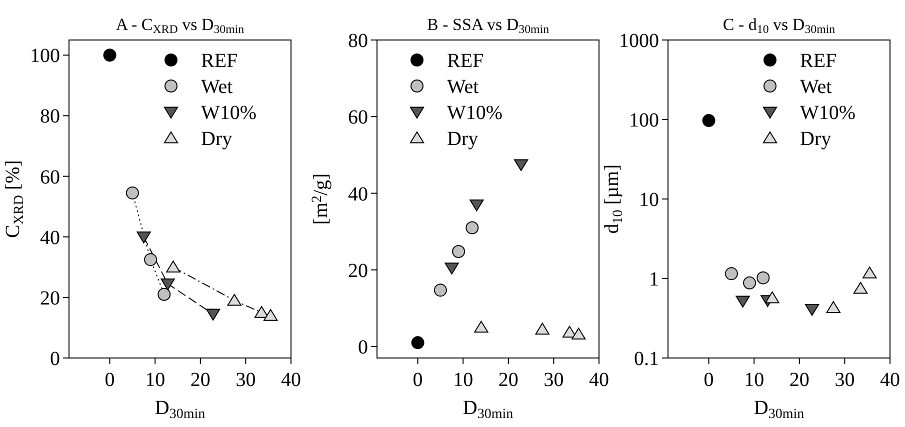 This screenshot has height=427, width=905. I want to click on y-tick-label: 1000, so click(639, 41).